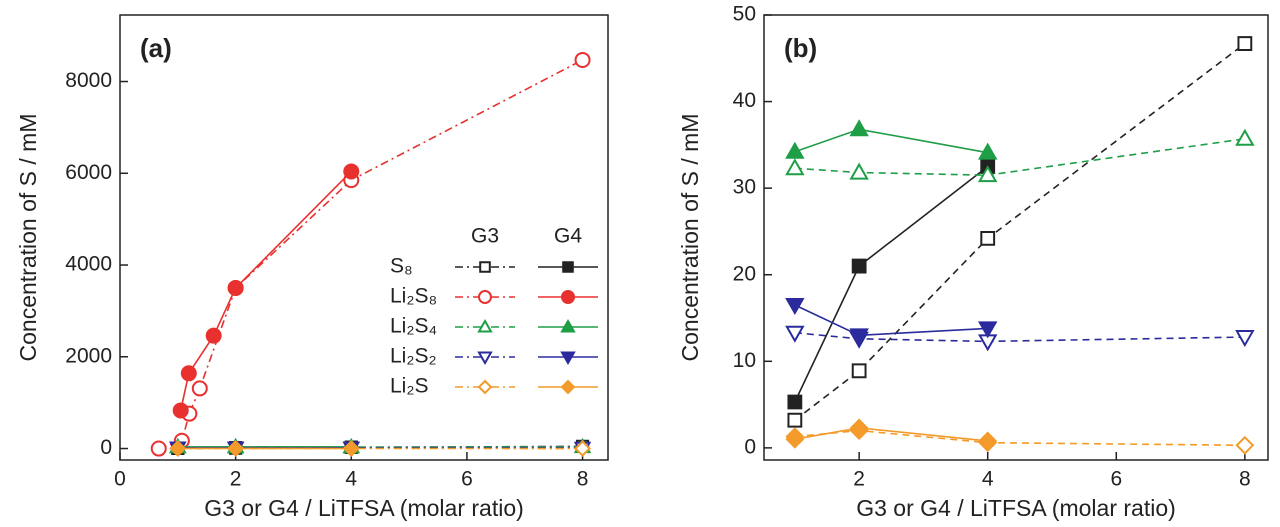 The width and height of the screenshot is (1280, 527). I want to click on y-tick-label: 8000, so click(88, 80).